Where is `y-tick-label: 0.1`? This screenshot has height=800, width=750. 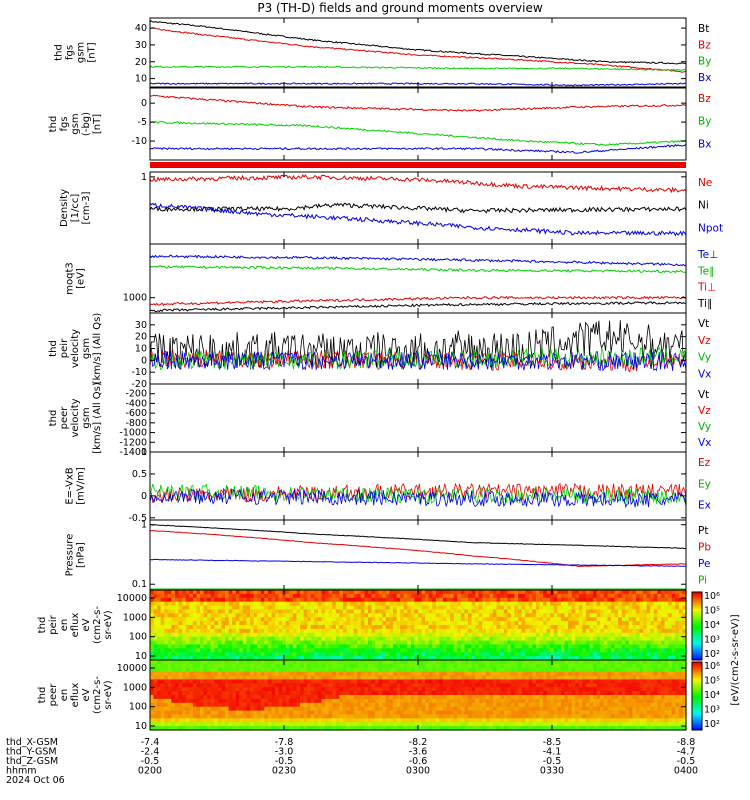
y-tick-label: 0.1 is located at coordinates (139, 584).